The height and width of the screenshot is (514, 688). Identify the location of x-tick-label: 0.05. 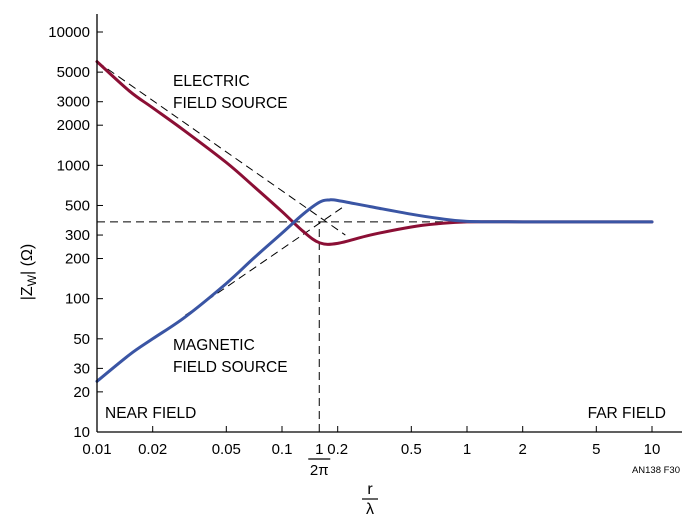
(226, 449).